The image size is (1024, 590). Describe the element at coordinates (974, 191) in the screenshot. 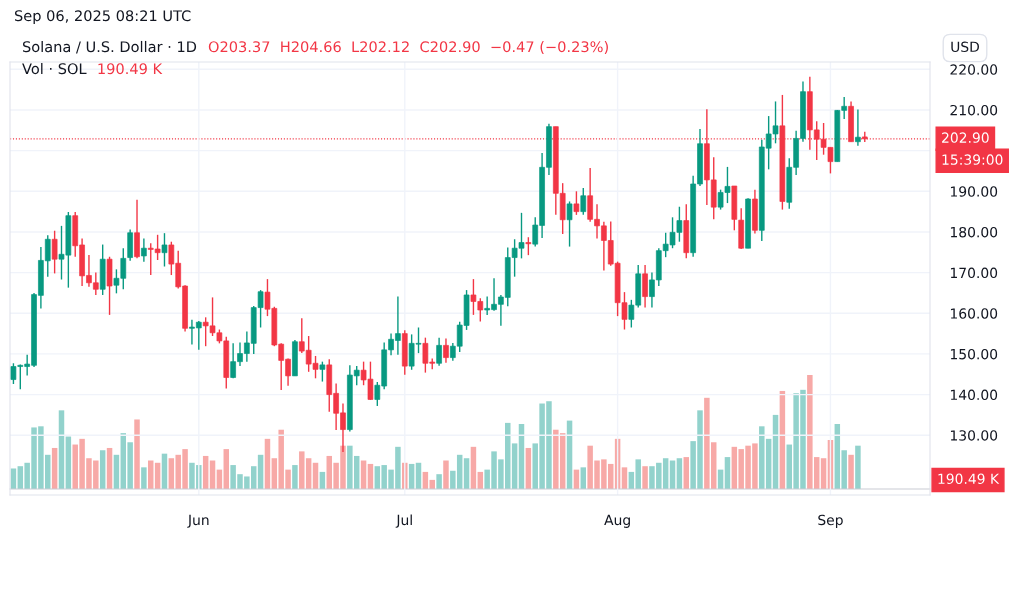

I see `y-tick-label: 190.00` at that location.